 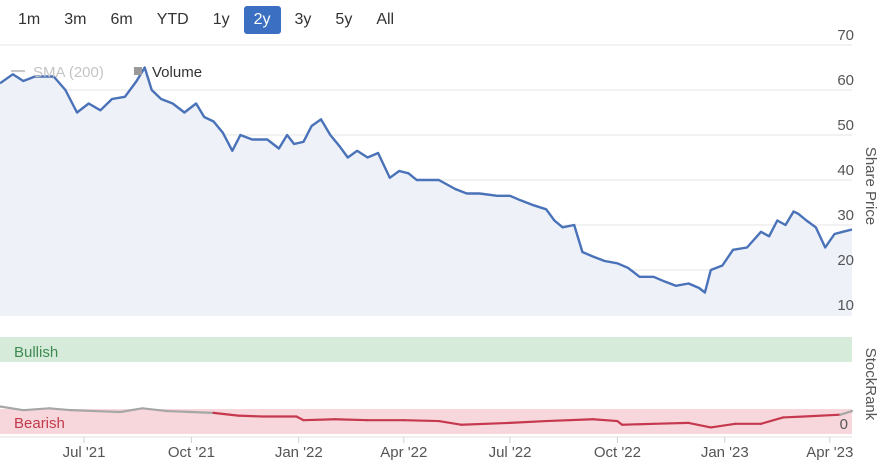 I want to click on price-tick-label: 70, so click(x=845, y=35).